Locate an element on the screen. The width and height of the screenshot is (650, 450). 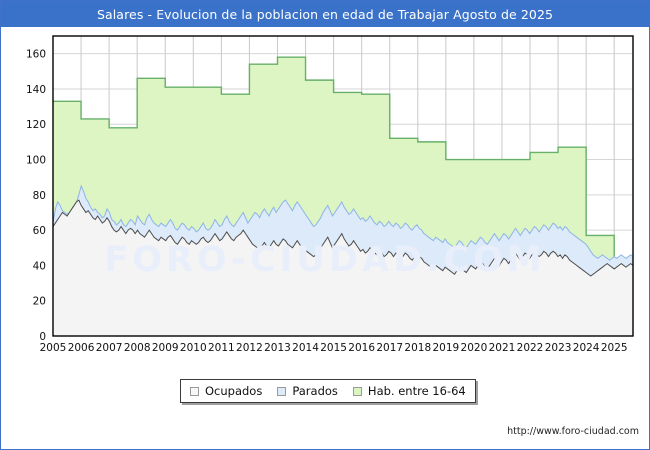
svg-text: 2010 is located at coordinates (193, 348).